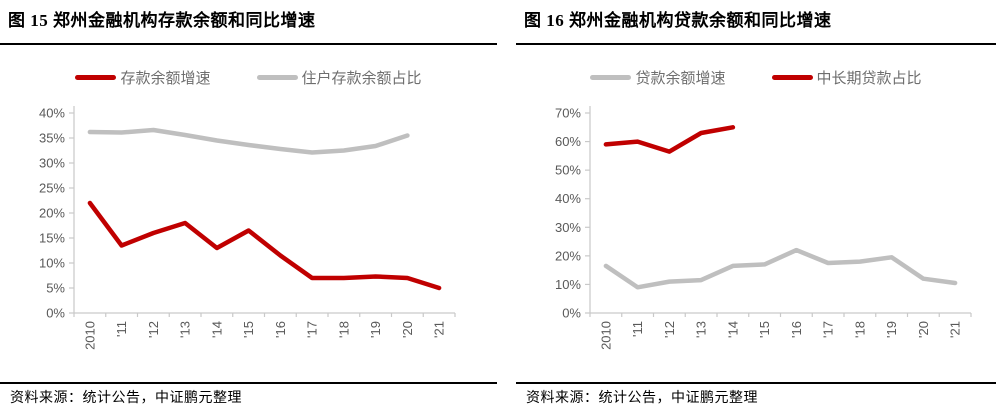  I want to click on legend-label: 贷款余额增速, so click(680, 78).